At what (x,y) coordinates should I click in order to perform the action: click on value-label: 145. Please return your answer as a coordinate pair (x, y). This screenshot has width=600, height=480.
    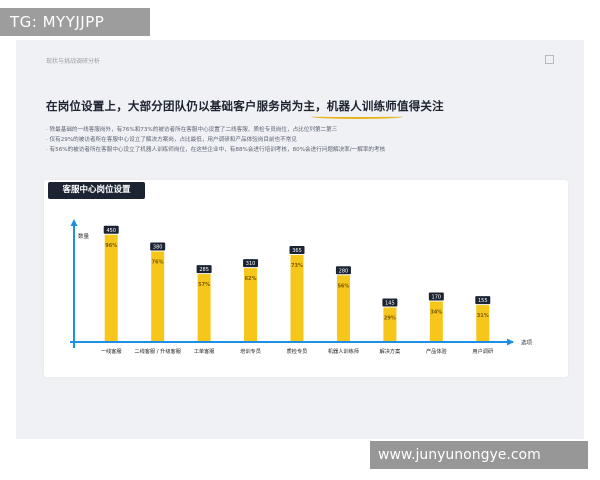
    Looking at the image, I should click on (390, 303).